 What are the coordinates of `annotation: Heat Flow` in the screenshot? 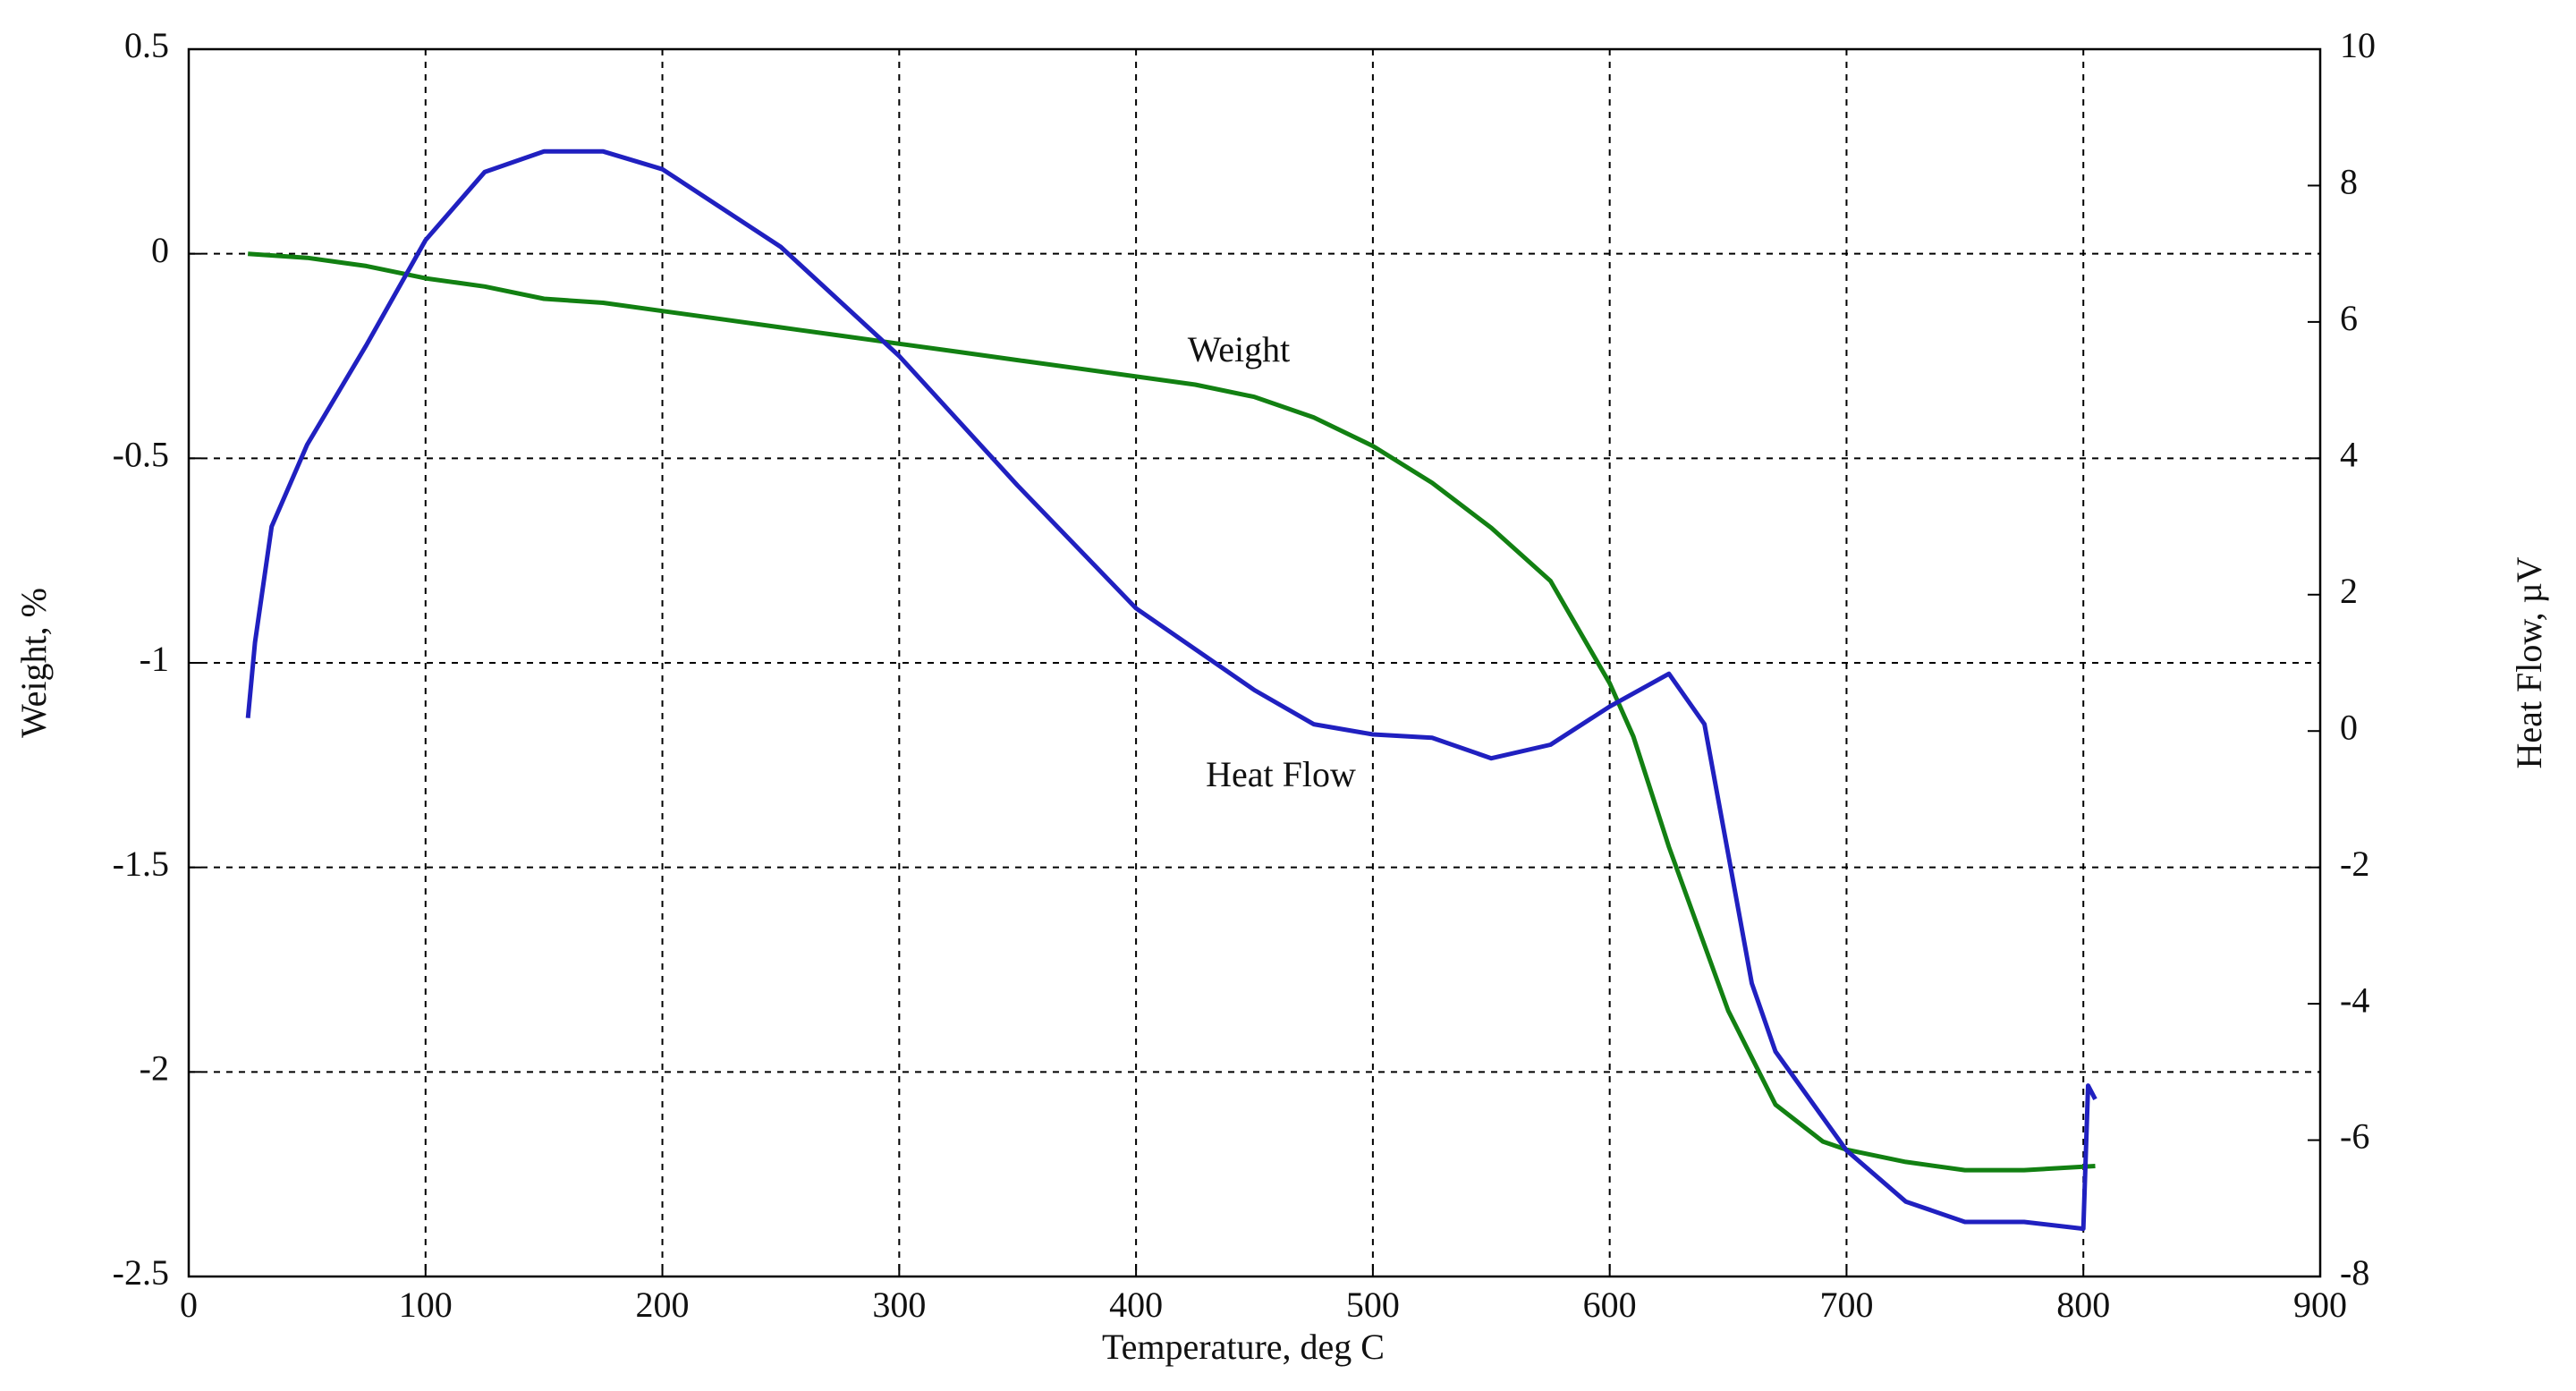 It's located at (1281, 774).